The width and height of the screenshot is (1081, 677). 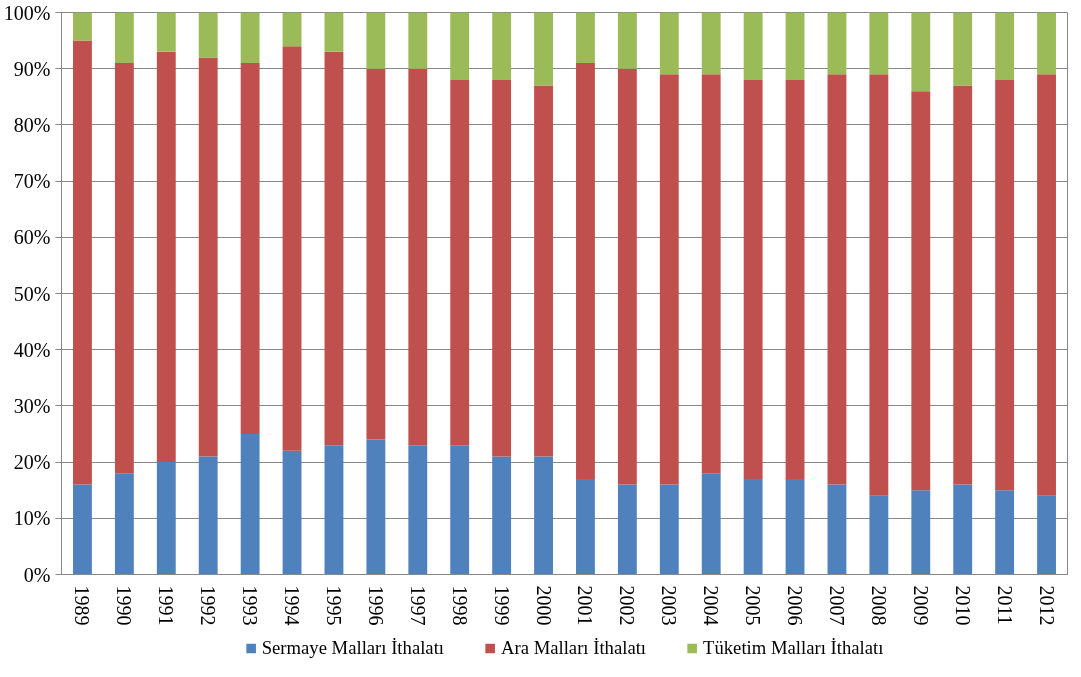 I want to click on x-tick-label: 1994, so click(x=292, y=605).